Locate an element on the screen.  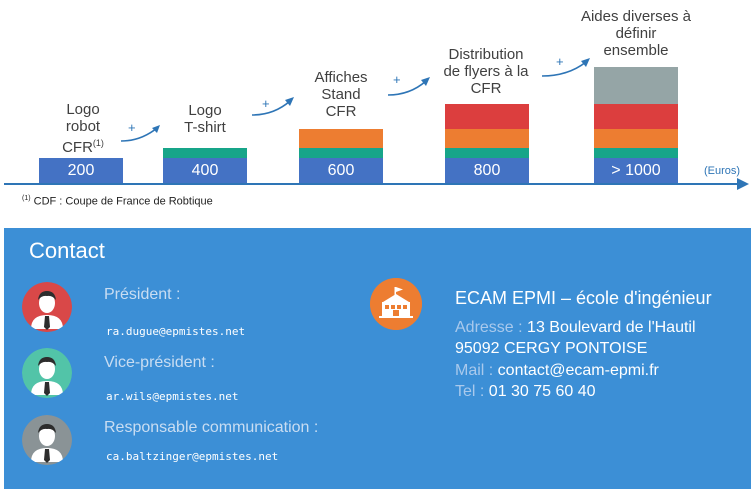
school-name: ECAM EPMI – école d'ingénieur is located at coordinates (583, 298).